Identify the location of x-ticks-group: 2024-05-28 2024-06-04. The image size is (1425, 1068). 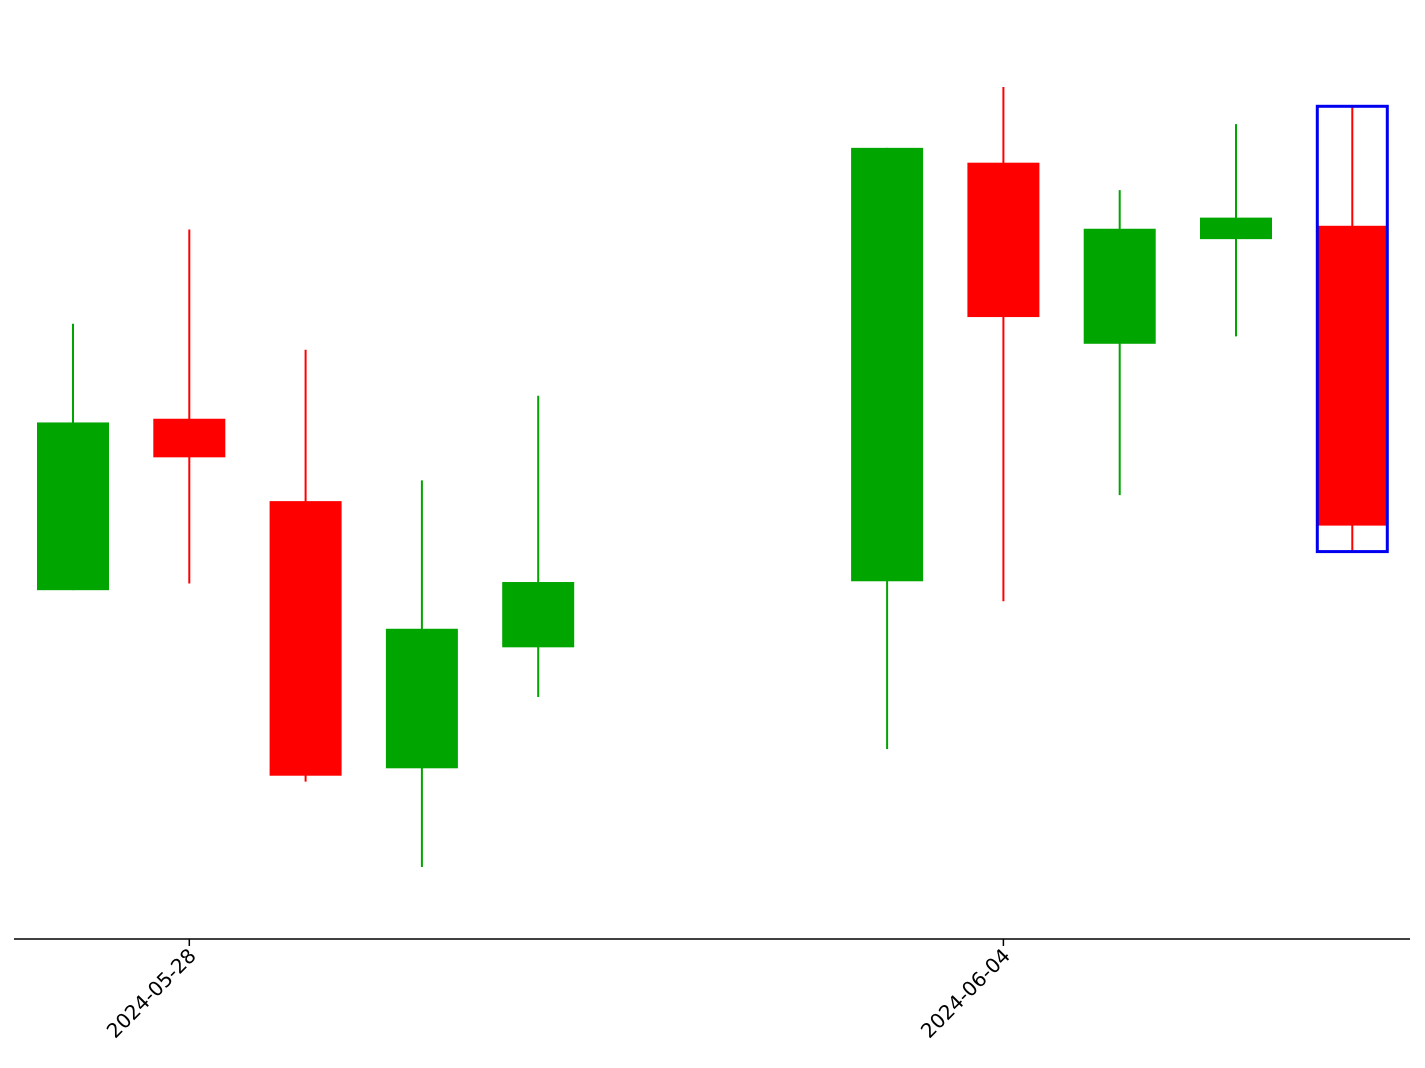
(558, 991).